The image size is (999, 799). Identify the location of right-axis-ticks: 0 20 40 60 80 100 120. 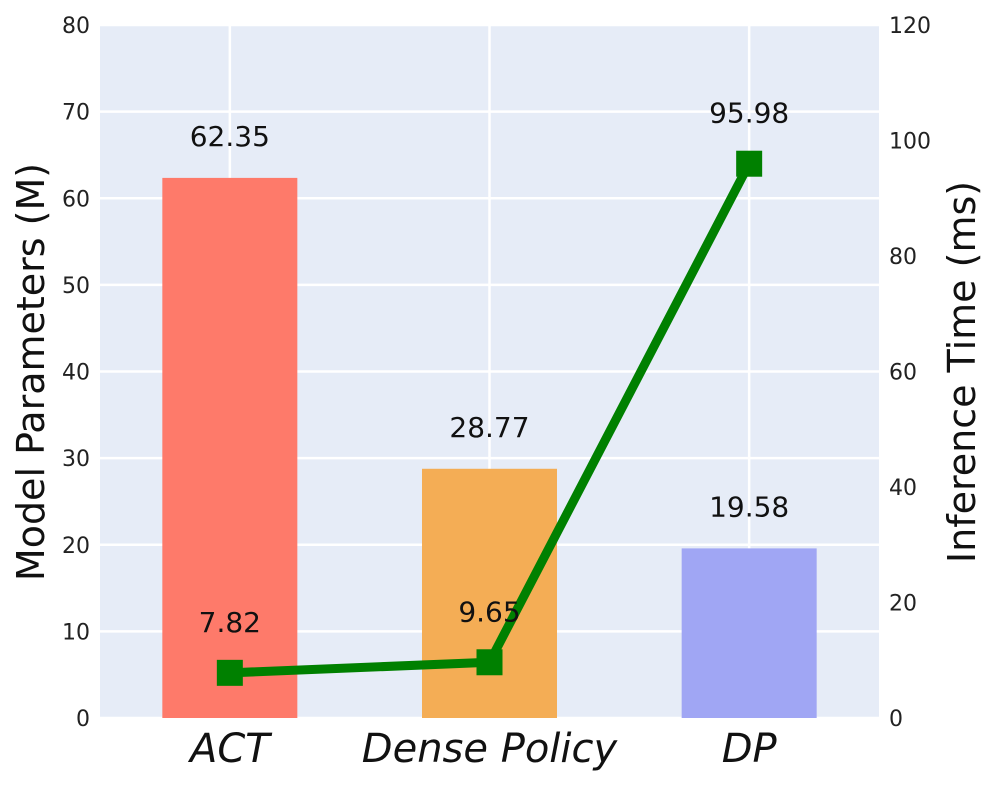
(910, 373).